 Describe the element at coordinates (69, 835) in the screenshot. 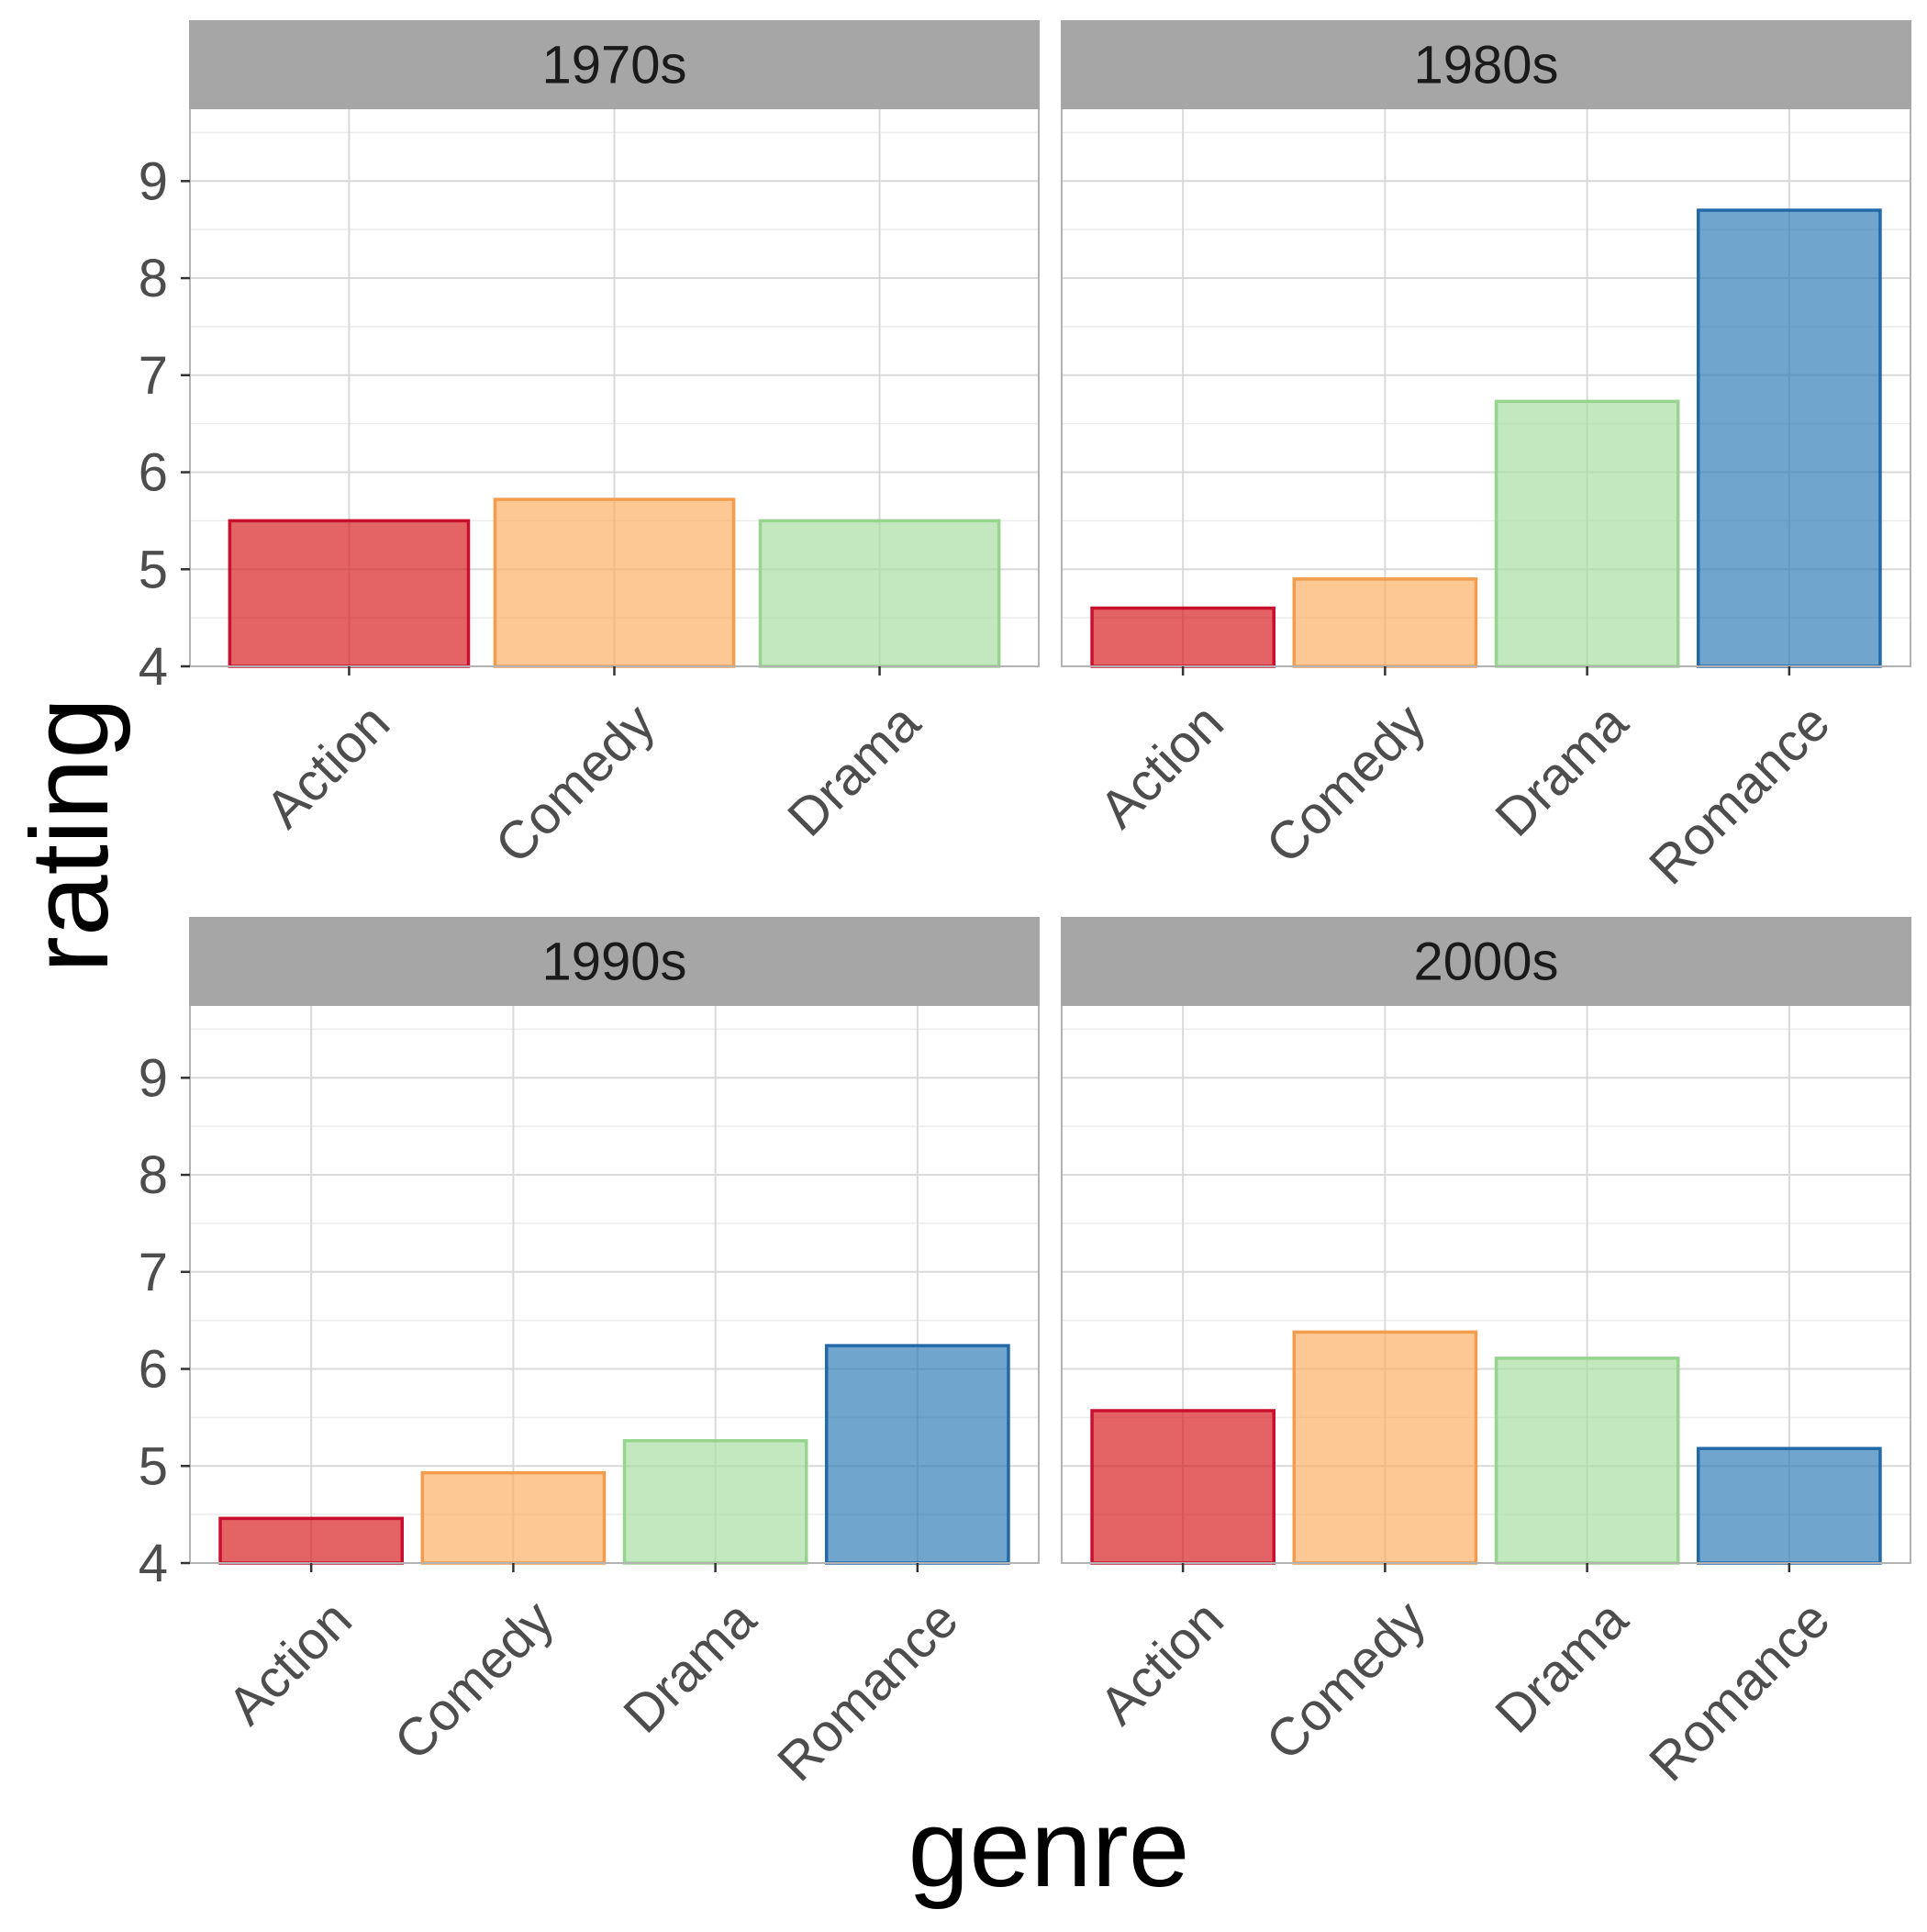

I see `y-axis-title: rating` at that location.